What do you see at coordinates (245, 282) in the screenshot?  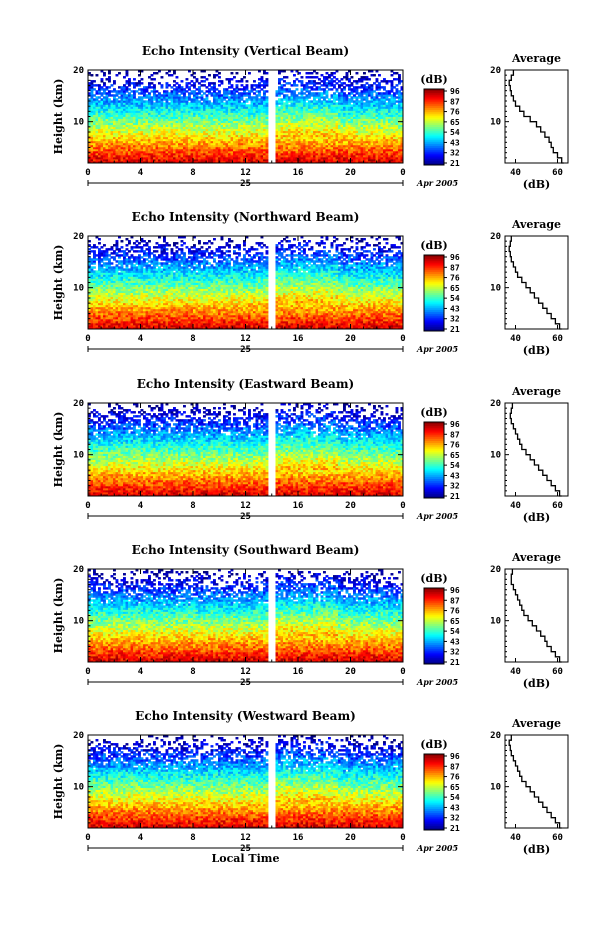 I see `heatmap` at bounding box center [245, 282].